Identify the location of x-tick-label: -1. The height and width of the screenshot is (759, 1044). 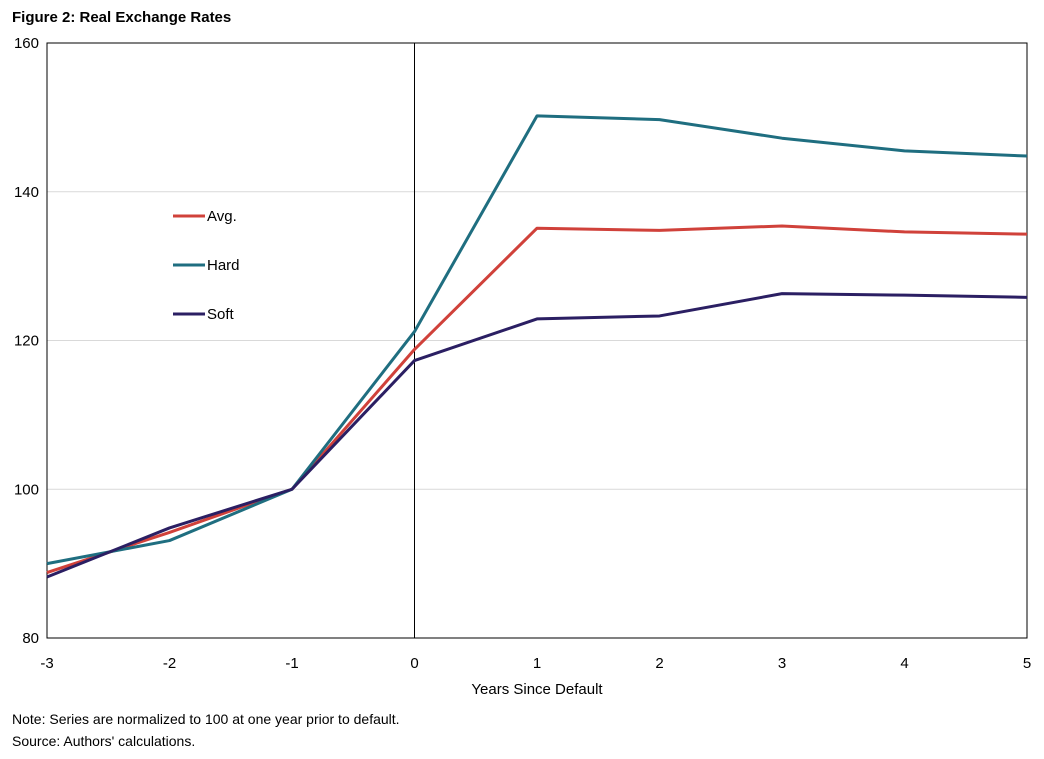
(291, 663).